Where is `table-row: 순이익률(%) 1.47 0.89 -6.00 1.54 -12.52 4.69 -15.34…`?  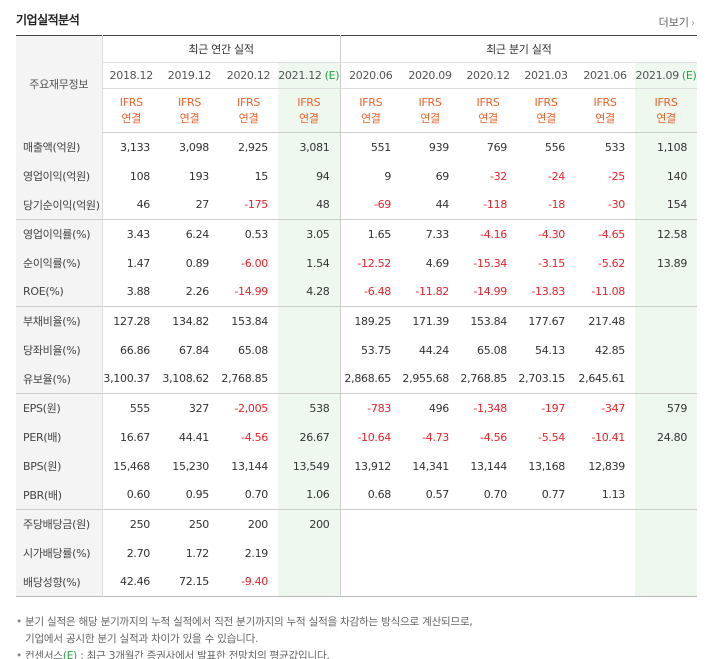
table-row: 순이익률(%) 1.47 0.89 -6.00 1.54 -12.52 4.69 -15.34… is located at coordinates (357, 263).